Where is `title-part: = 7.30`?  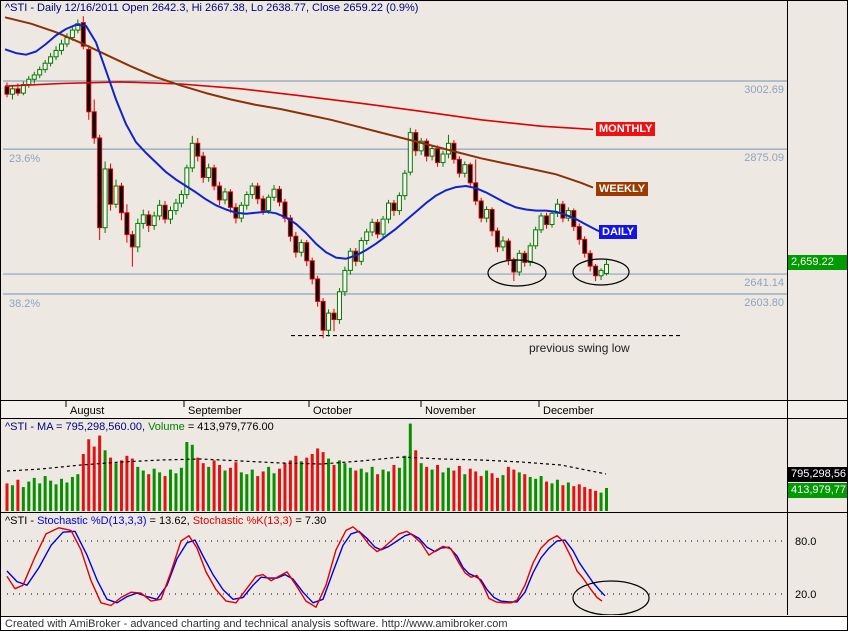 title-part: = 7.30 is located at coordinates (309, 521).